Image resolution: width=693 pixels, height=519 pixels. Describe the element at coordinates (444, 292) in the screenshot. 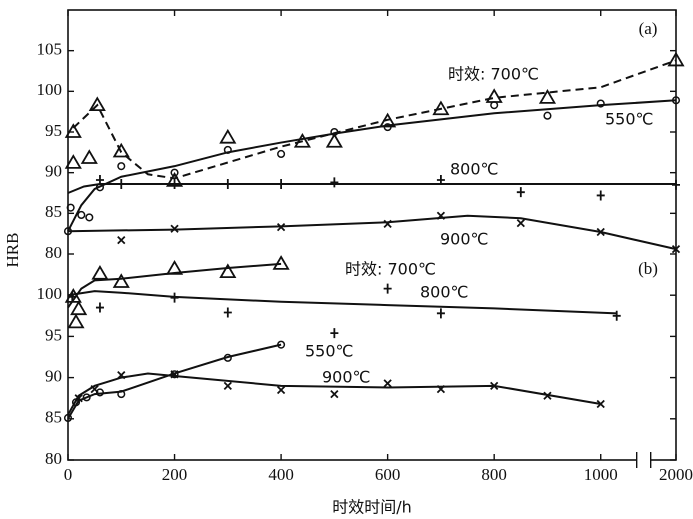

I see `series-label: 800℃` at that location.